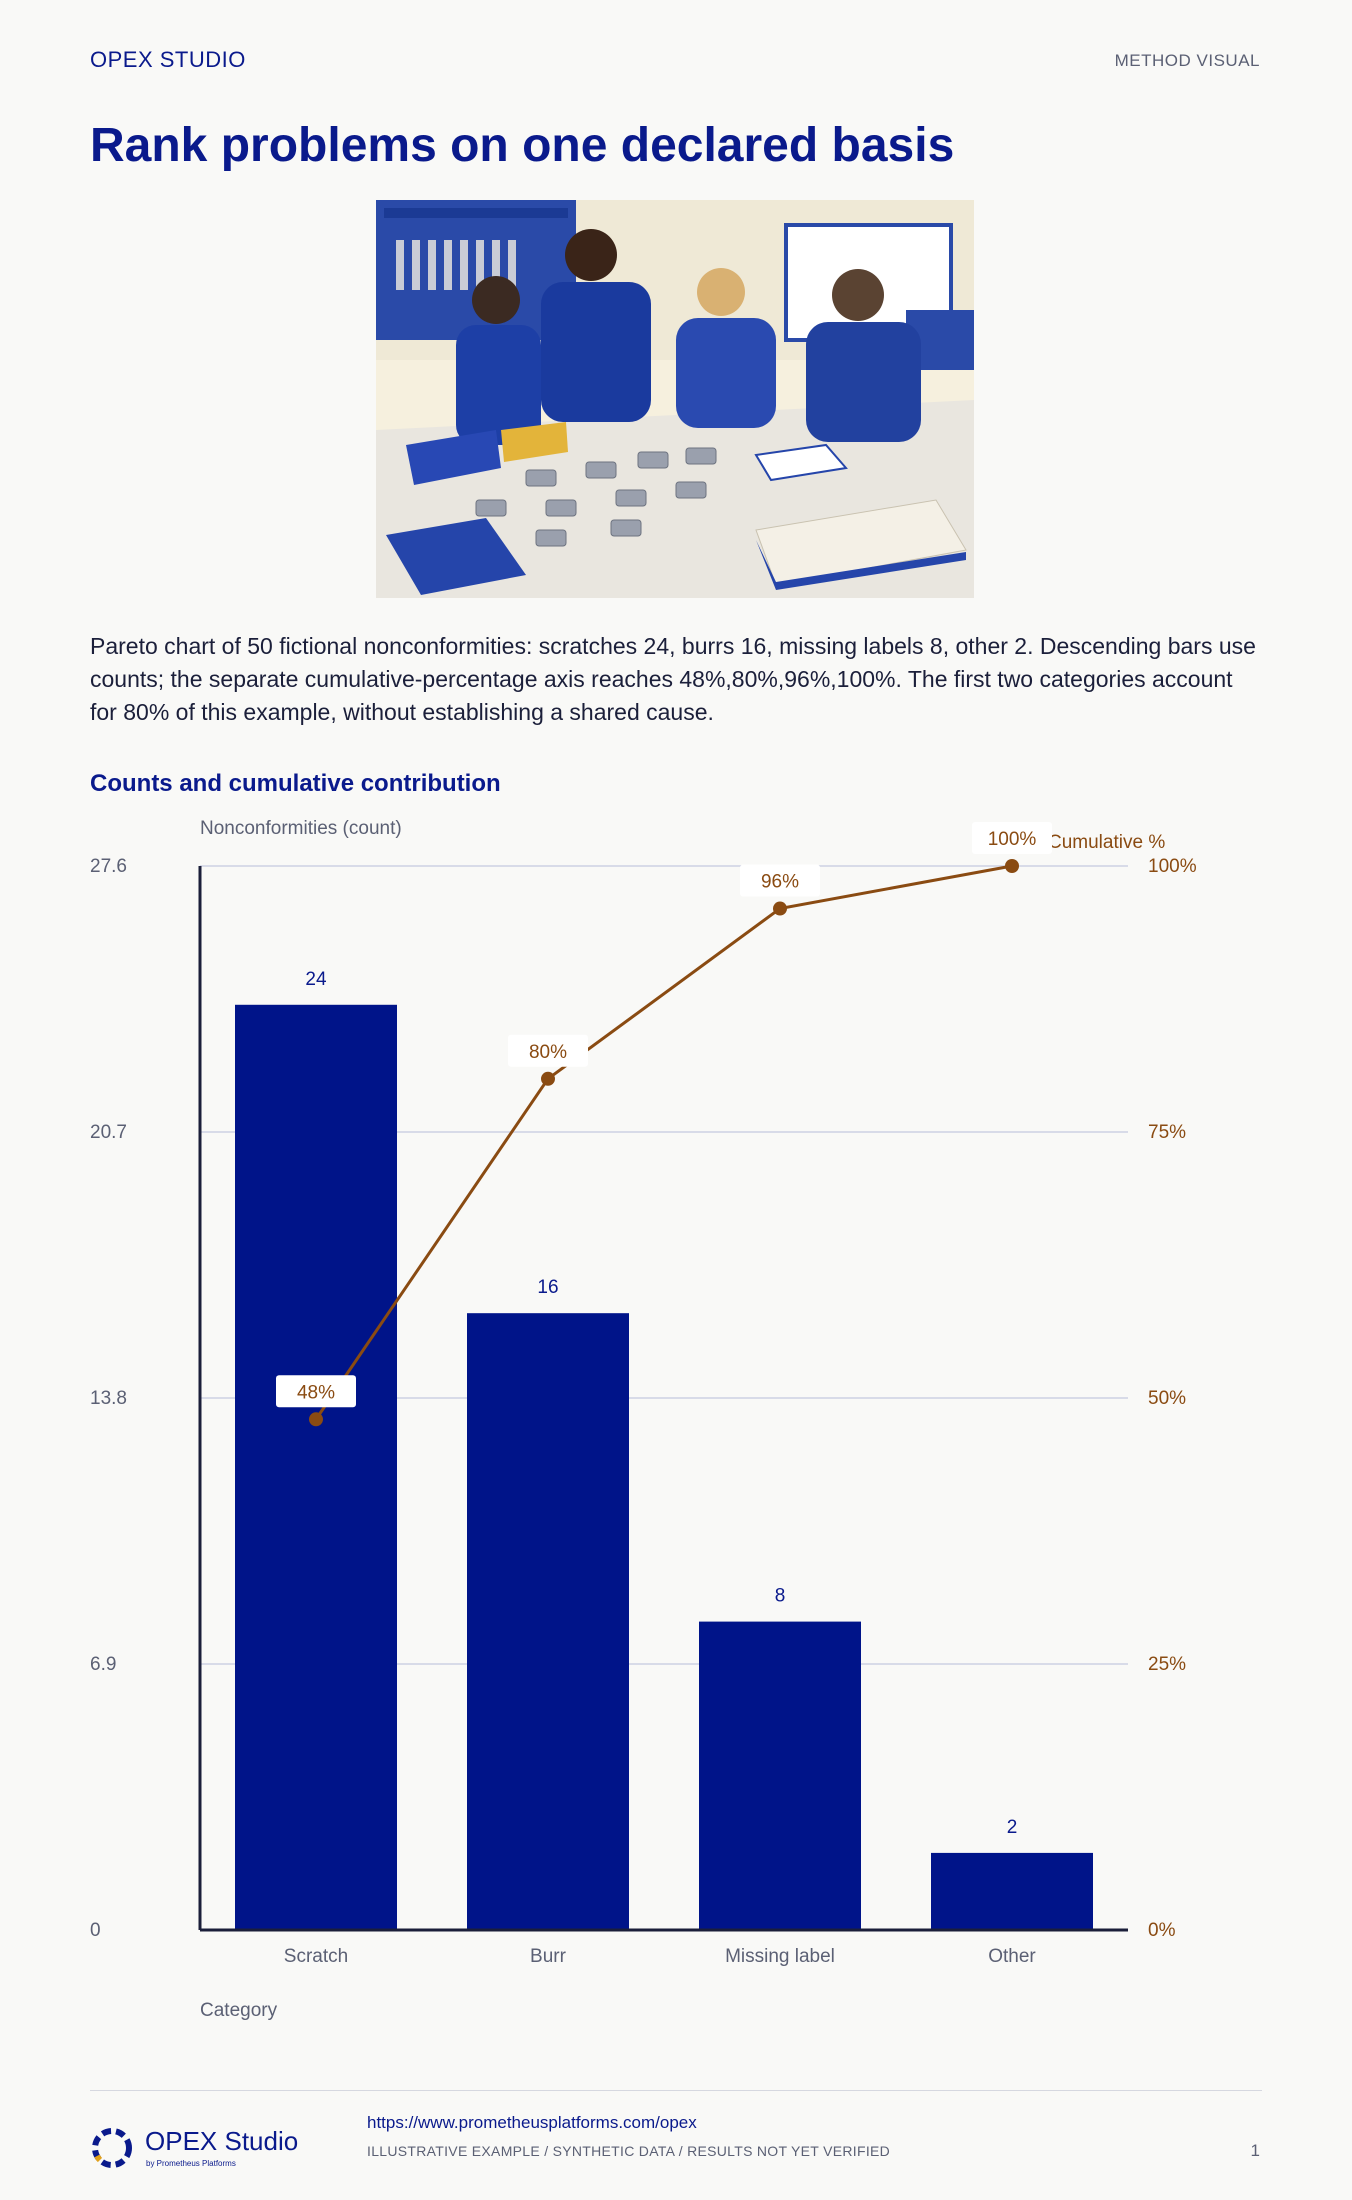  I want to click on y2-axis-label: Cumulative %, so click(1106, 842).